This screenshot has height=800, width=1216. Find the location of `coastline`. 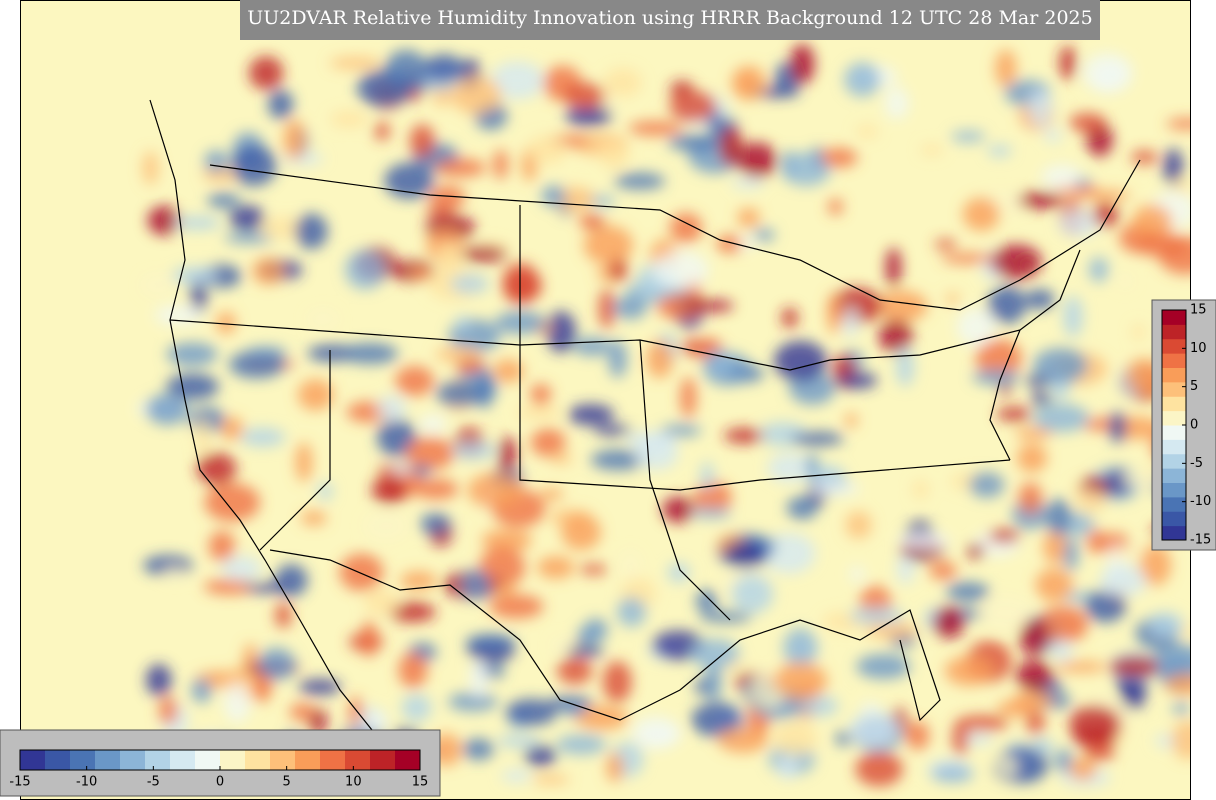

coastline is located at coordinates (605, 635).